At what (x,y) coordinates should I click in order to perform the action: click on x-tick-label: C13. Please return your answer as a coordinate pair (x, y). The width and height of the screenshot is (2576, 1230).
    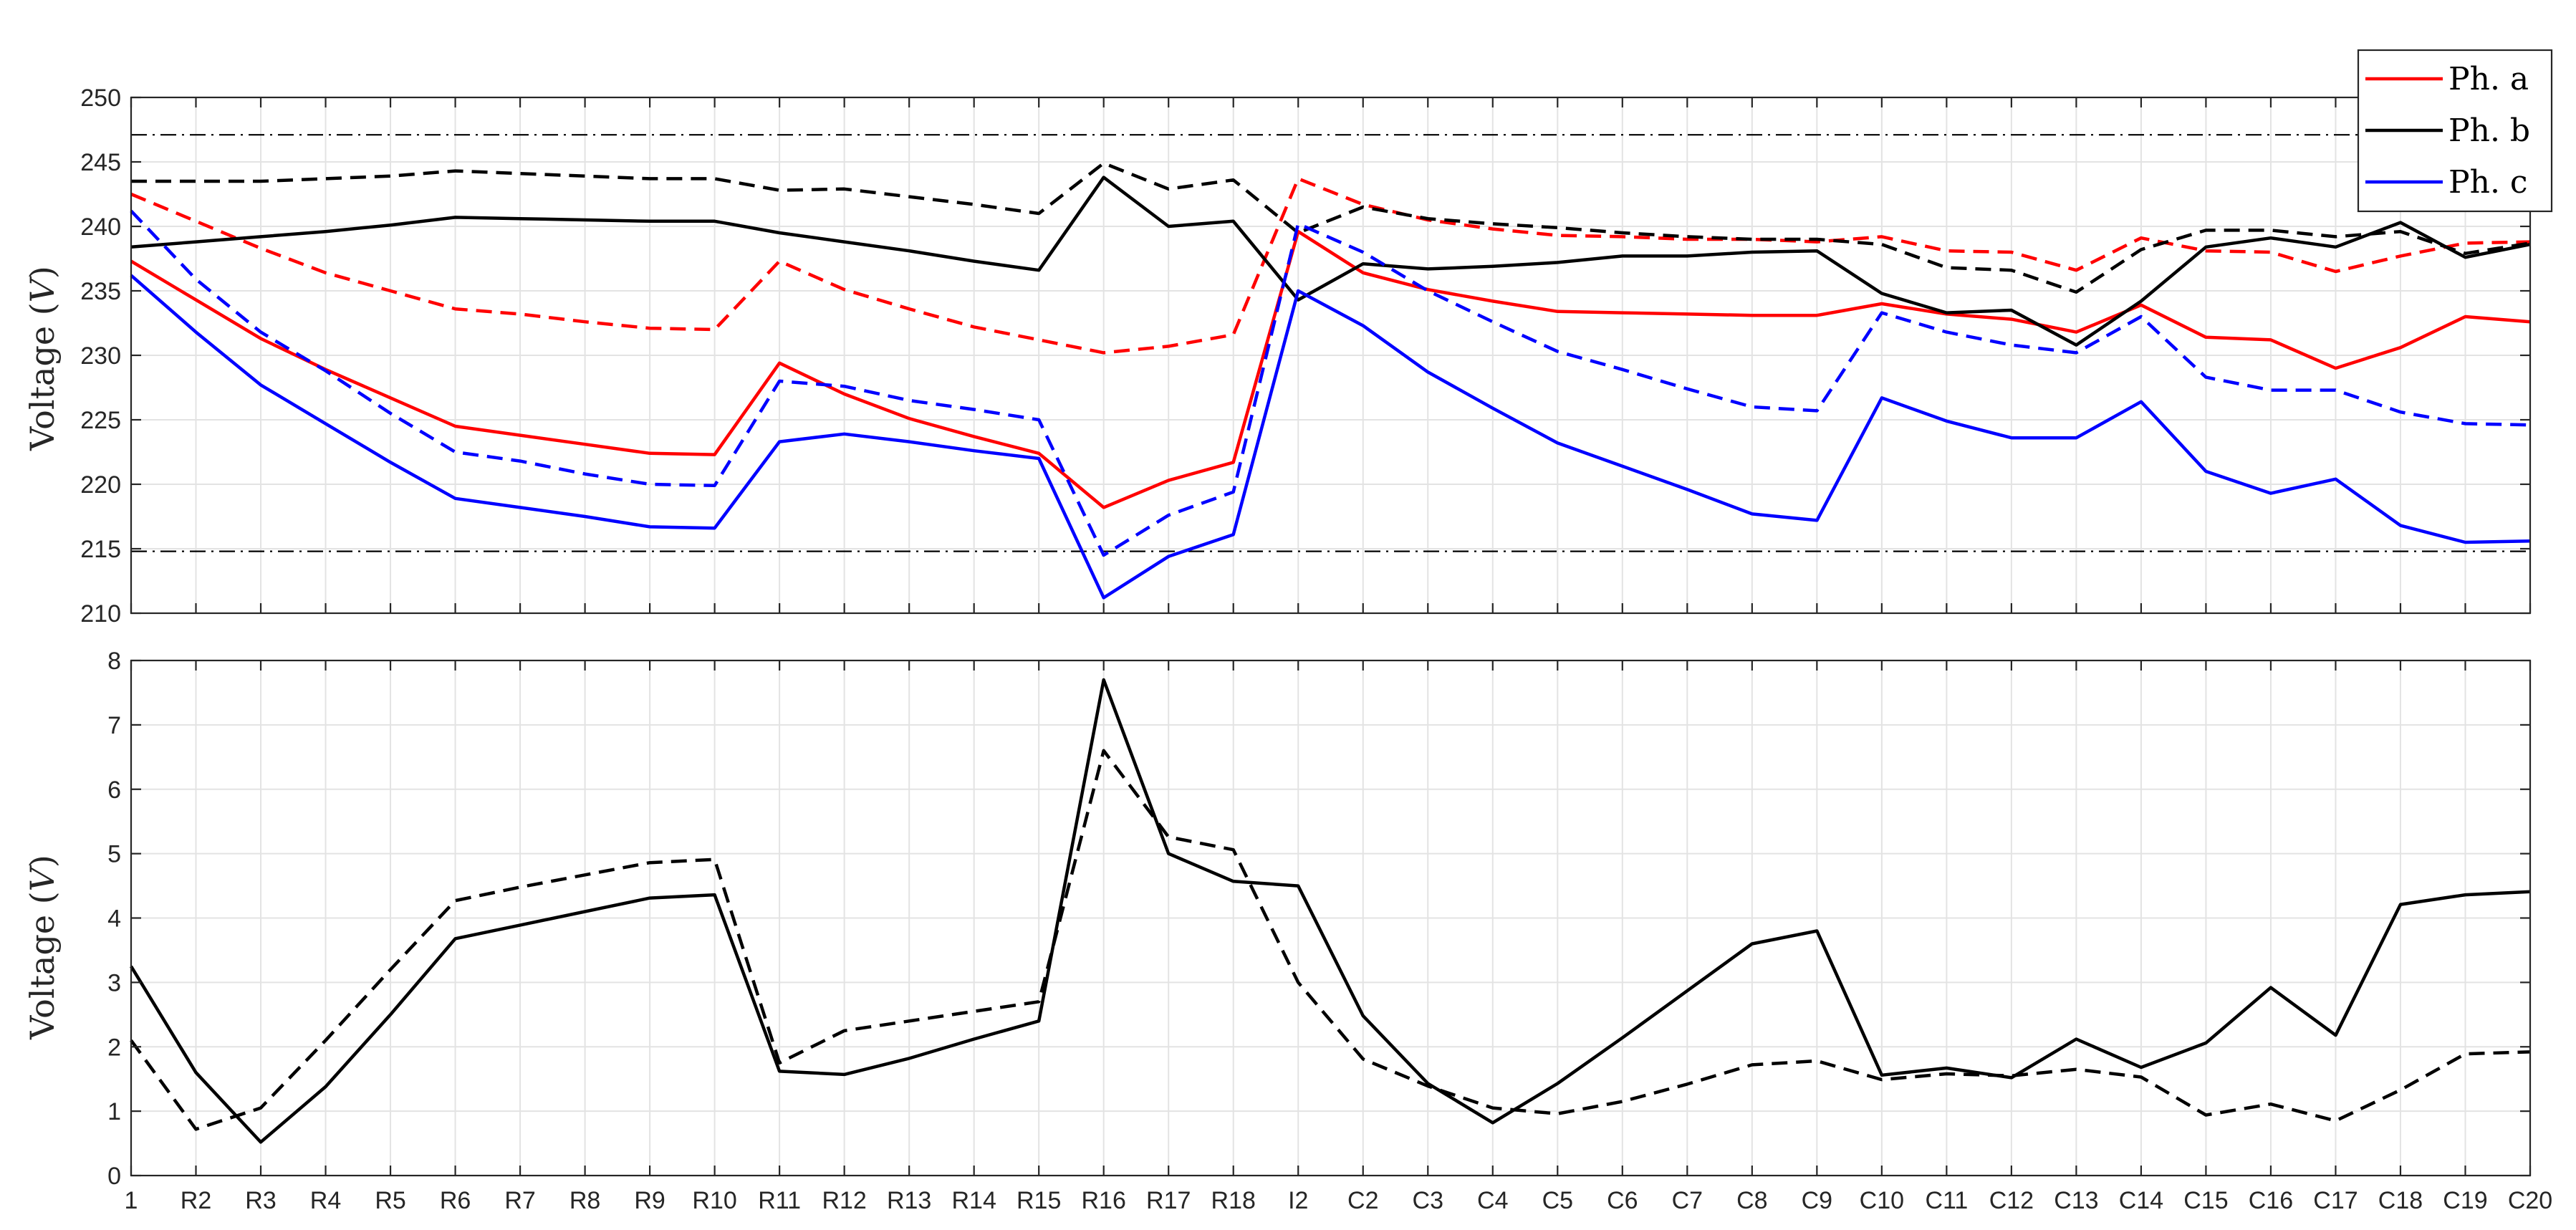
    Looking at the image, I should click on (2076, 1200).